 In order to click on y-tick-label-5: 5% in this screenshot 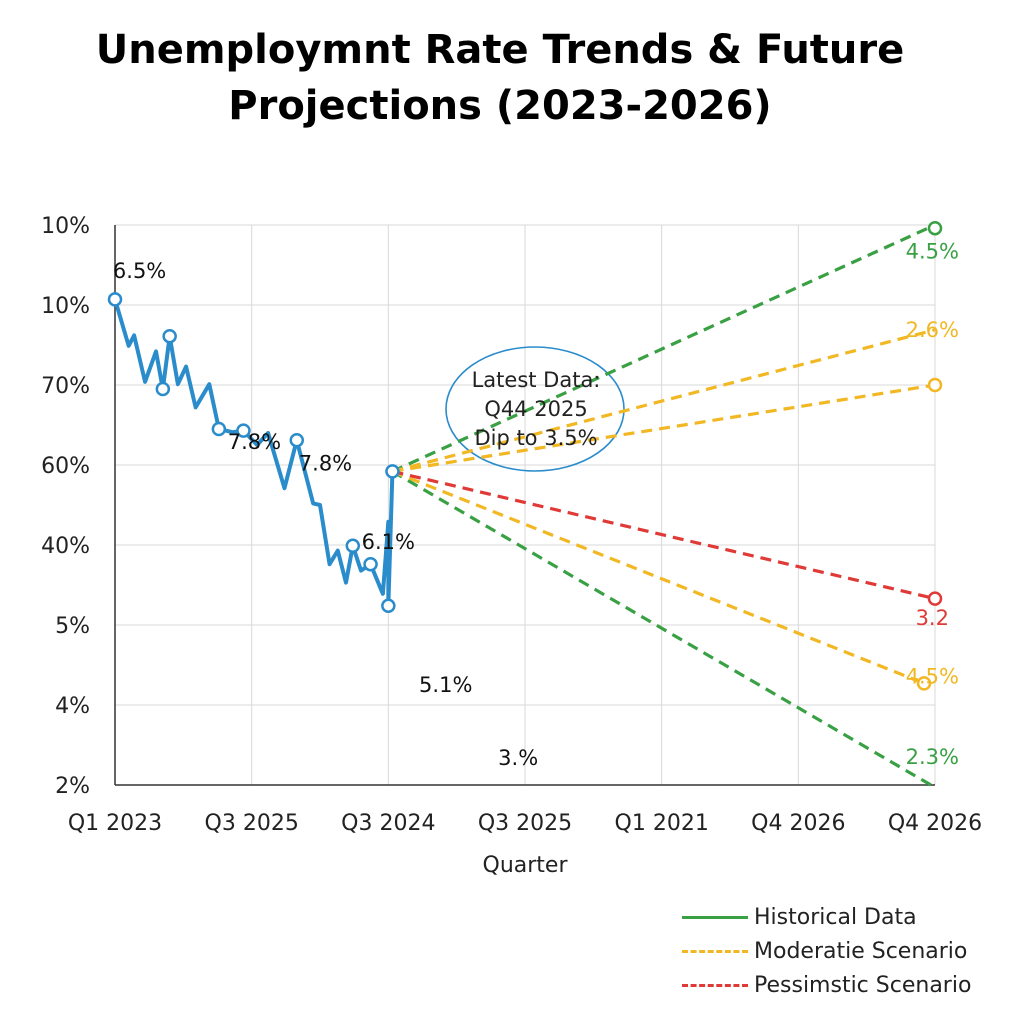, I will do `click(72, 626)`.